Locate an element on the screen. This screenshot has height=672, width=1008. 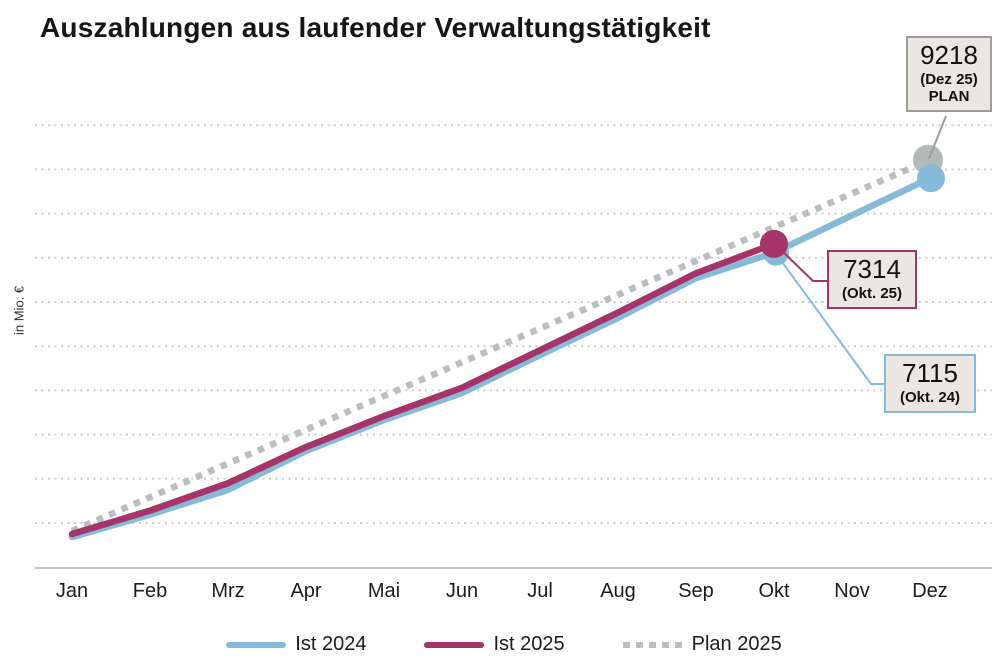
leader-ist-2024-okt is located at coordinates (831, 321).